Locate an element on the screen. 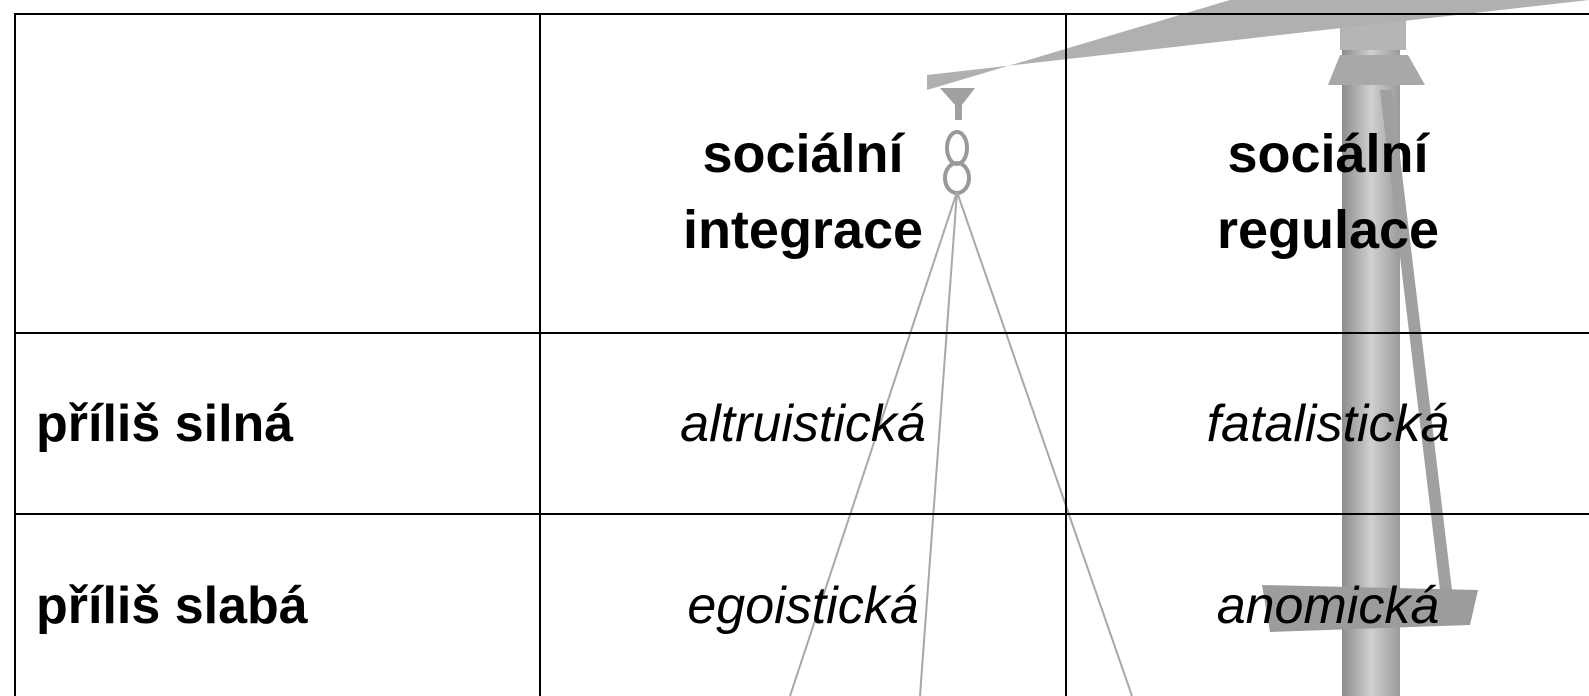  pan is located at coordinates (1370, 608).